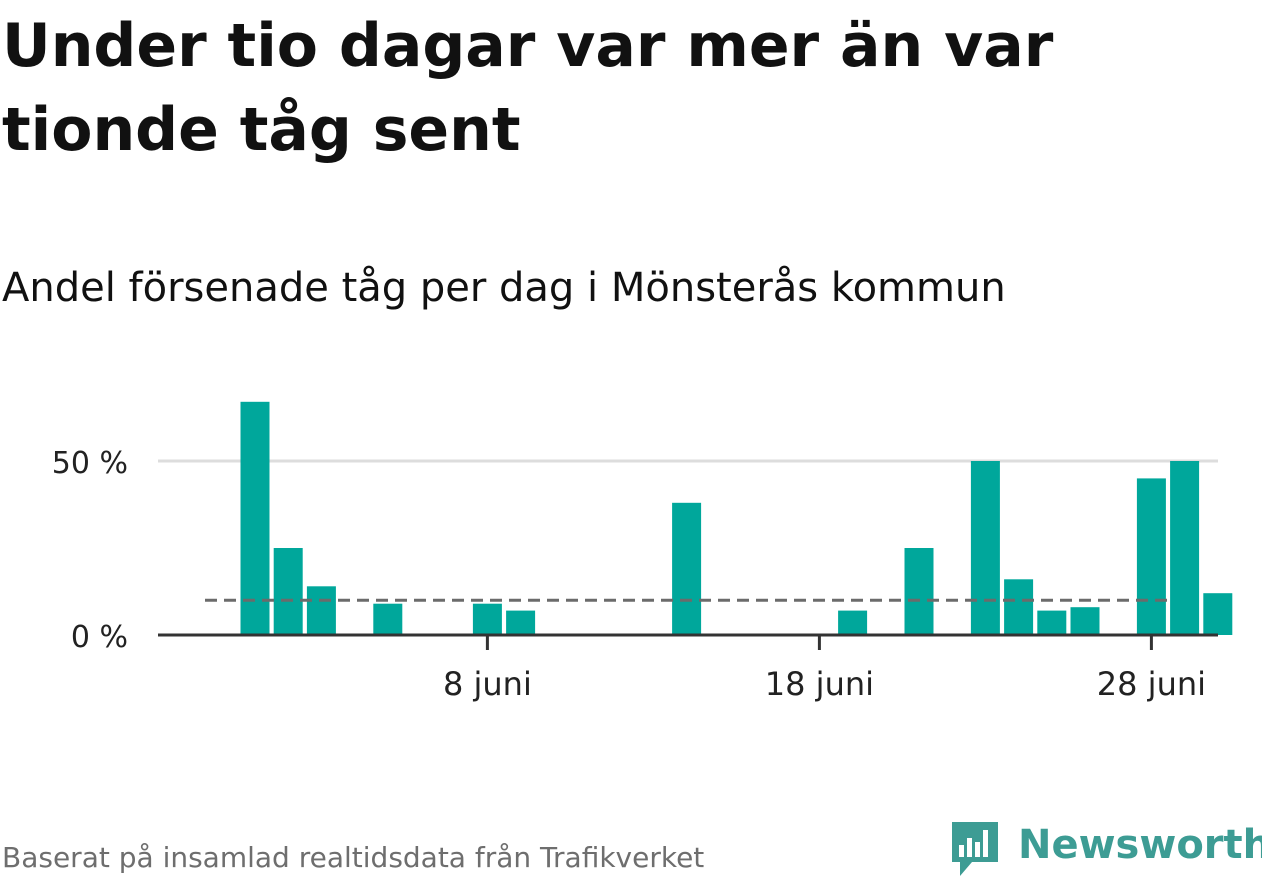 This screenshot has height=879, width=1262. I want to click on axis-layer, so click(688, 641).